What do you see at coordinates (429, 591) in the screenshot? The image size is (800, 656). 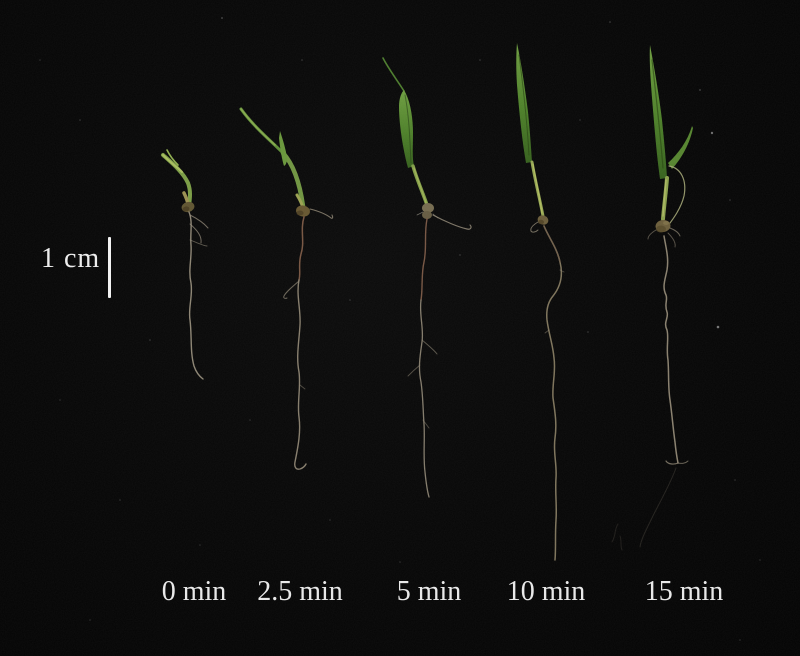 I see `time-label-5min: 5 min` at bounding box center [429, 591].